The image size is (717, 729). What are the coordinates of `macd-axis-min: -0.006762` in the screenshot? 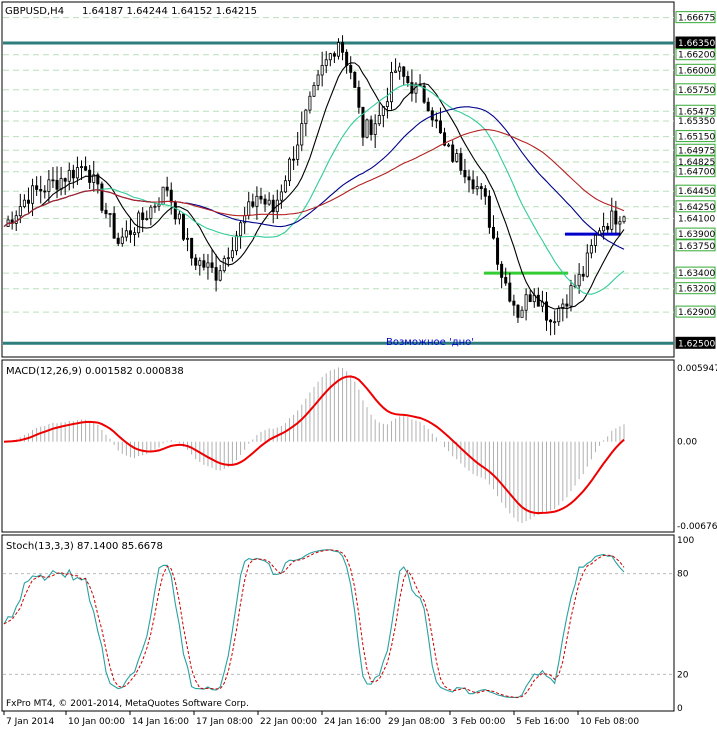 It's located at (697, 527).